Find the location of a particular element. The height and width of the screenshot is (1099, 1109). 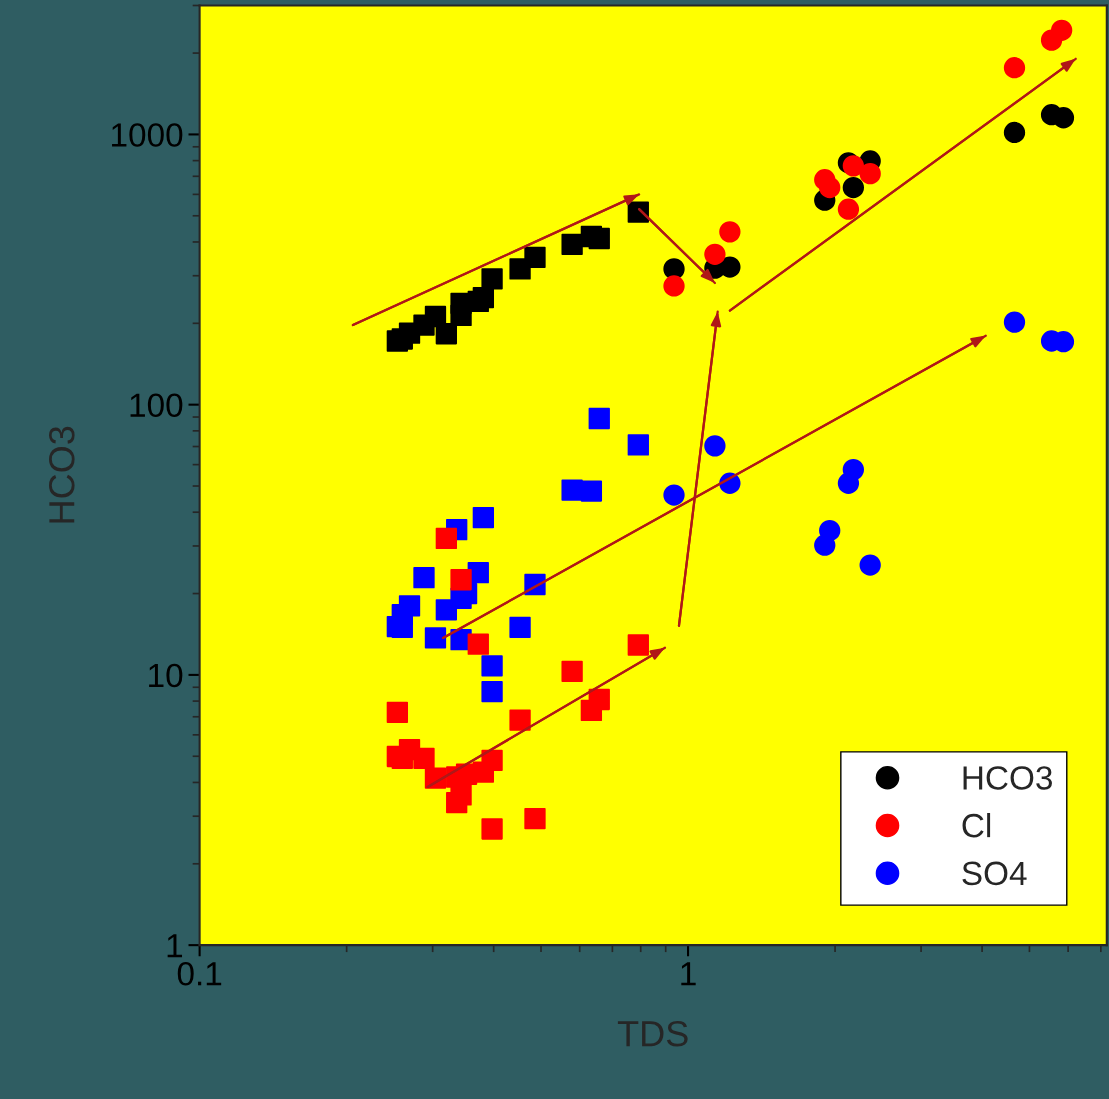

y-tick-label: 100 is located at coordinates (156, 405).